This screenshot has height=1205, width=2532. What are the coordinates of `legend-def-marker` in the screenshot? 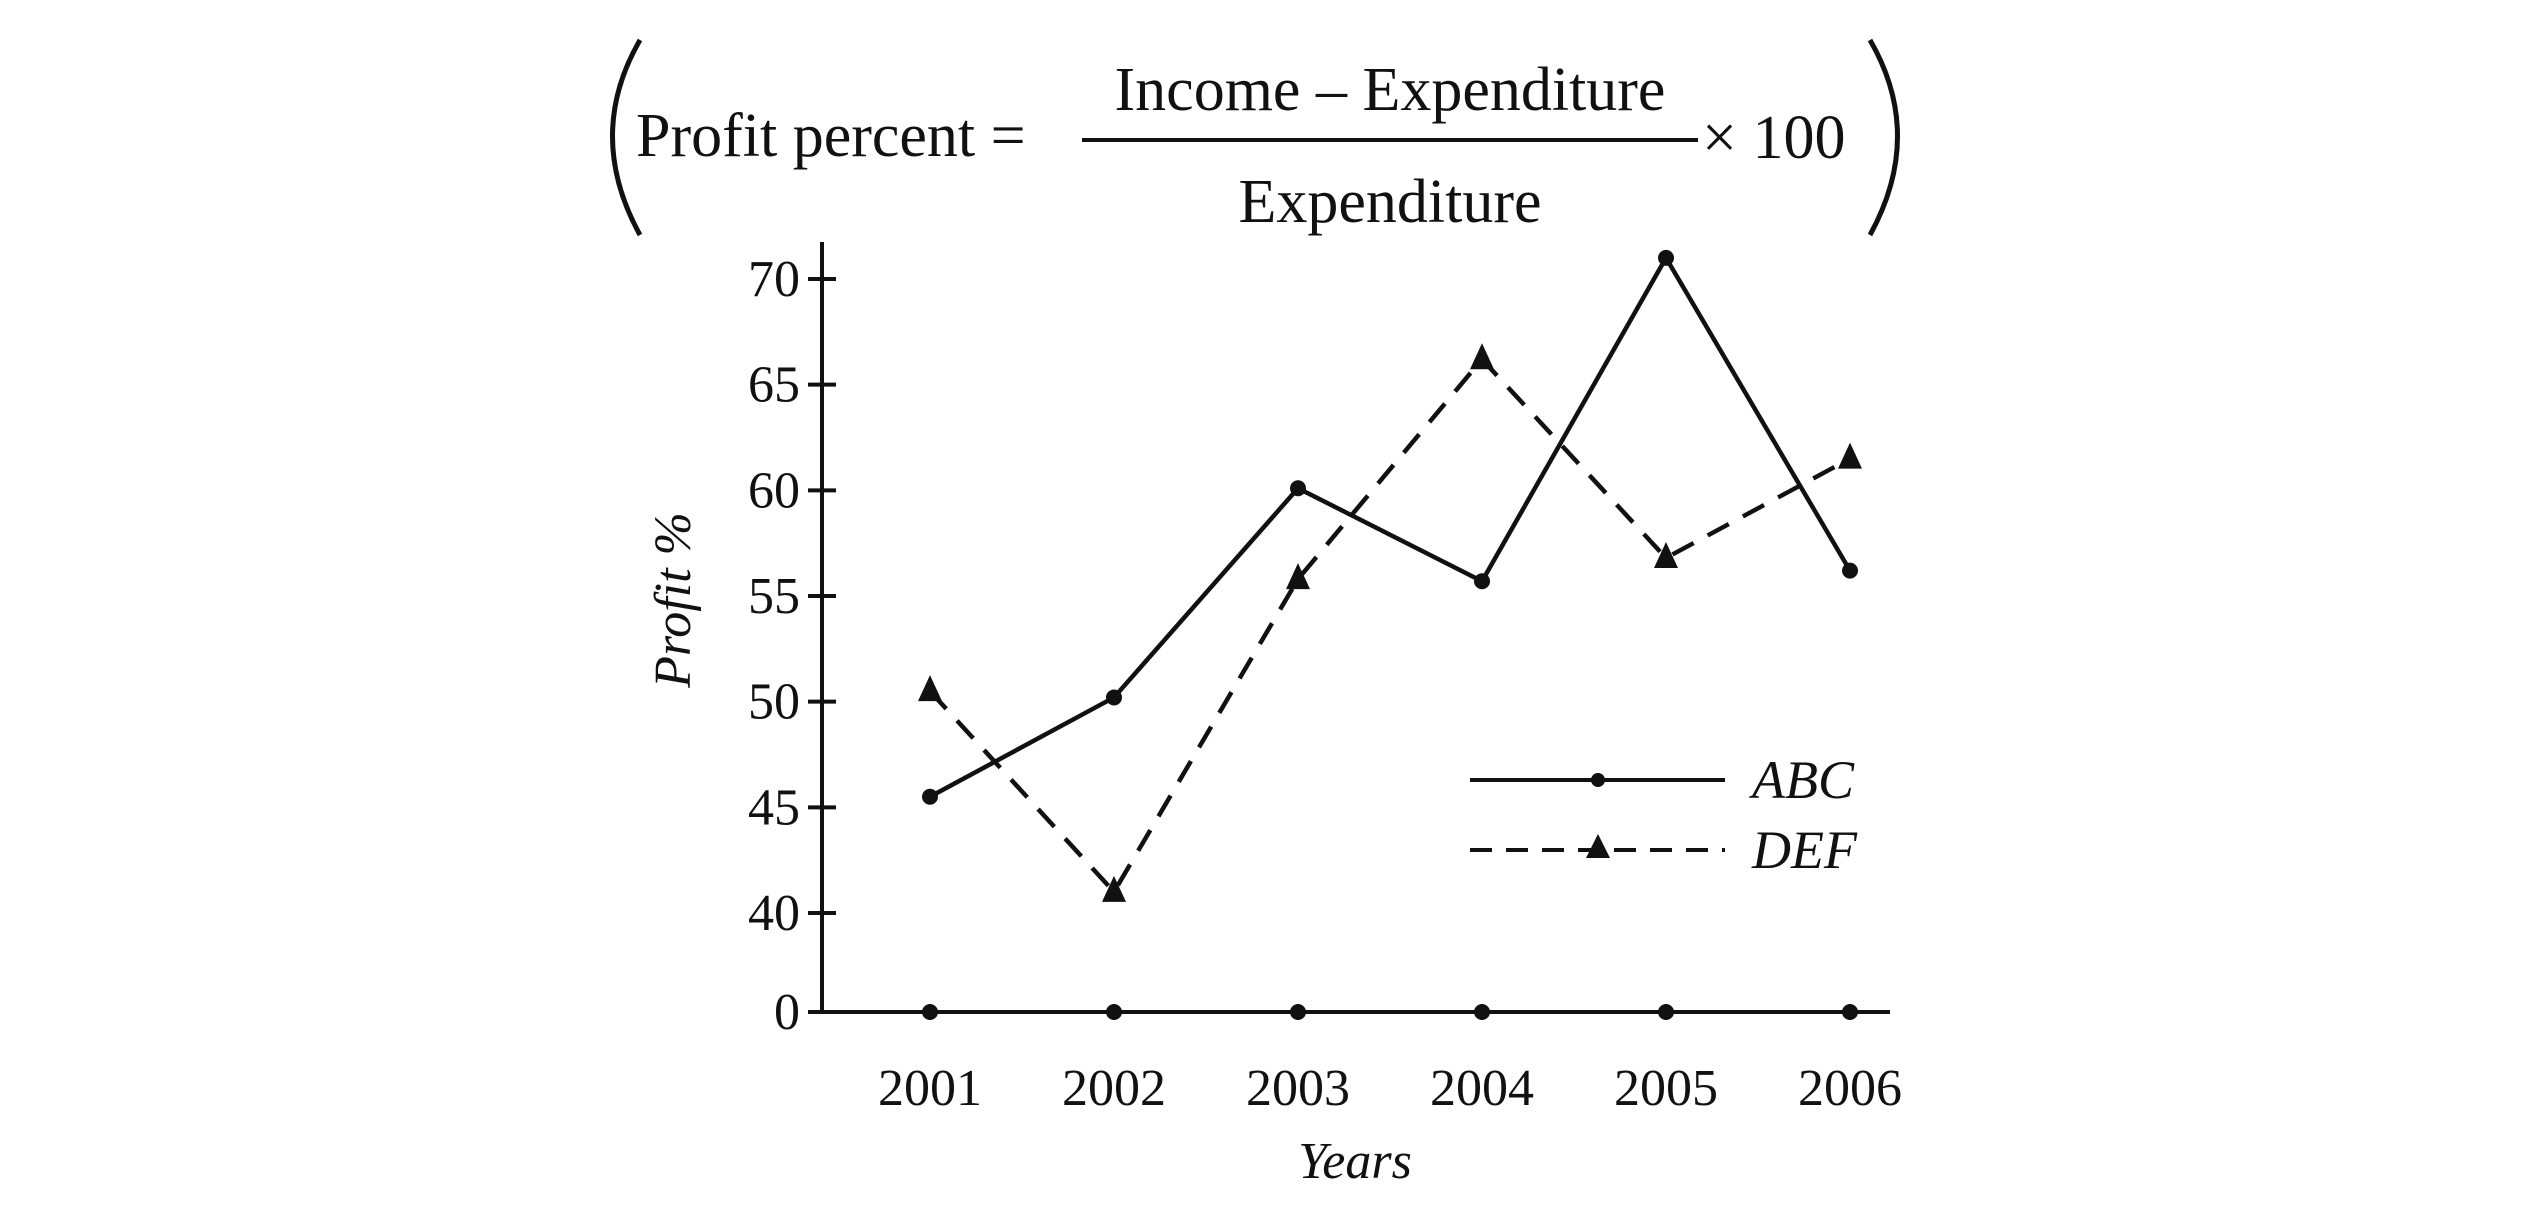 It's located at (1598, 846).